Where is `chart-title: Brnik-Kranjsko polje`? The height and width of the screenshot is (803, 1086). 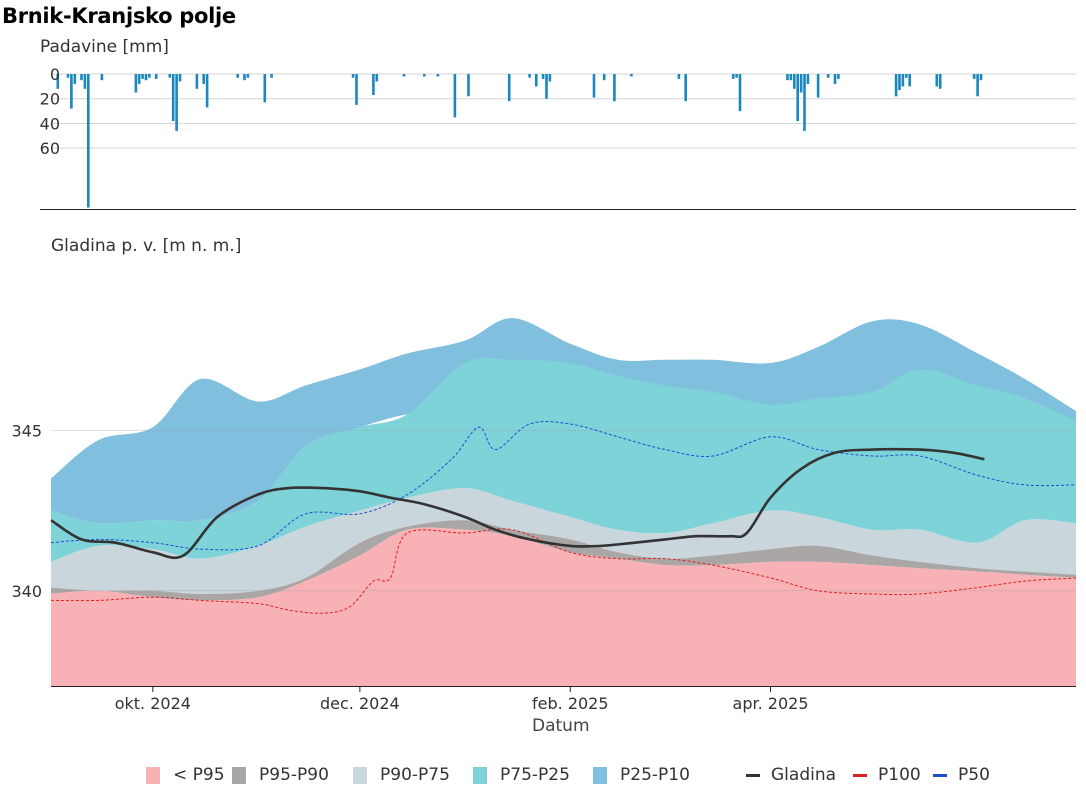 chart-title: Brnik-Kranjsko polje is located at coordinates (119, 16).